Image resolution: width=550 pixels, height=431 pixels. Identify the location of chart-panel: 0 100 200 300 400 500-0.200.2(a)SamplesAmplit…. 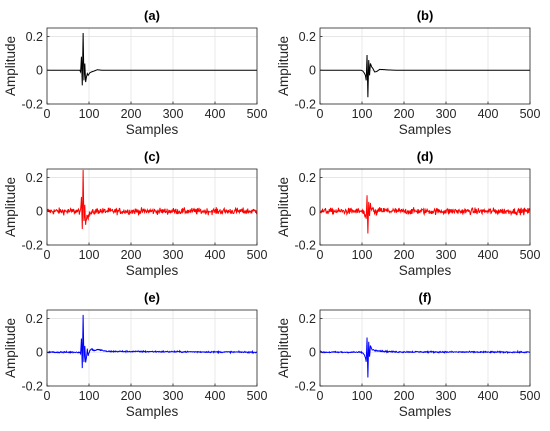
(135, 72).